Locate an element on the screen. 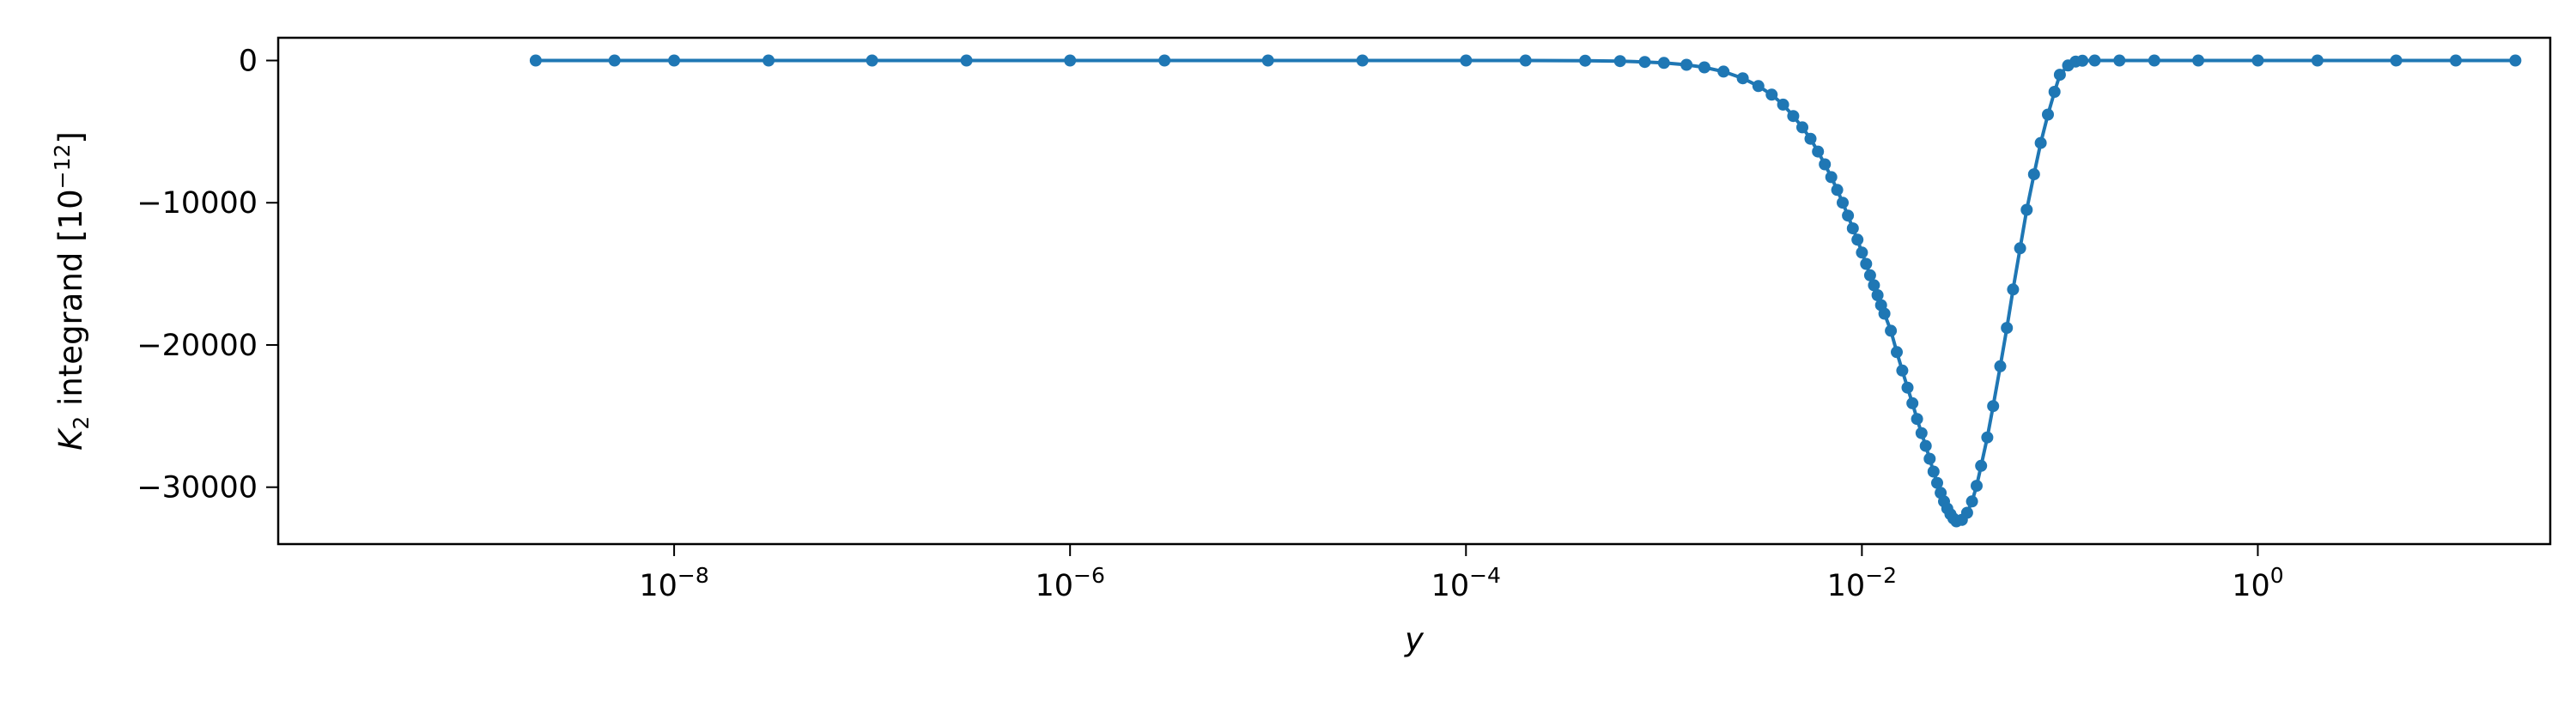 This screenshot has width=2576, height=708. x-axis-label: y is located at coordinates (1415, 639).